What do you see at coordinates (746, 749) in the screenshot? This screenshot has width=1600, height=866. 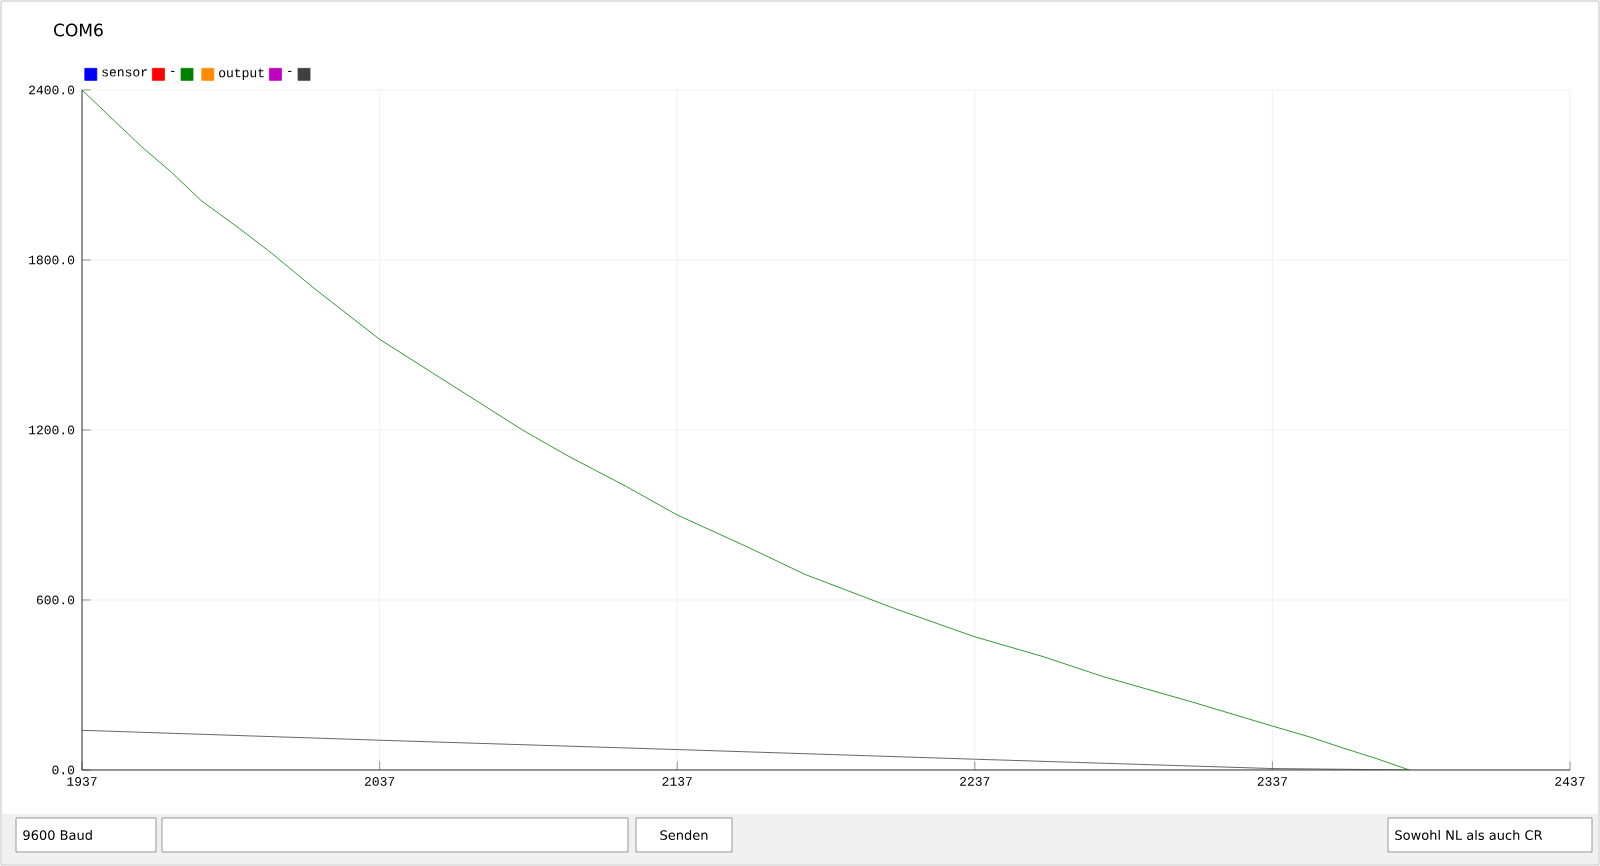 I see `line-series` at bounding box center [746, 749].